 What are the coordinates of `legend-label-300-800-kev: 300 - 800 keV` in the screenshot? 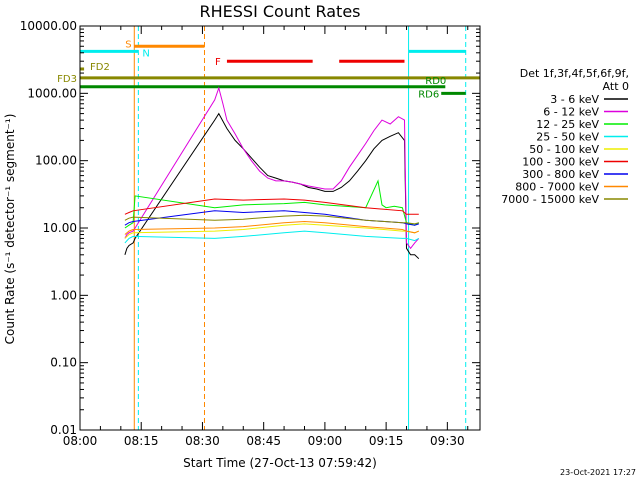 It's located at (560, 174).